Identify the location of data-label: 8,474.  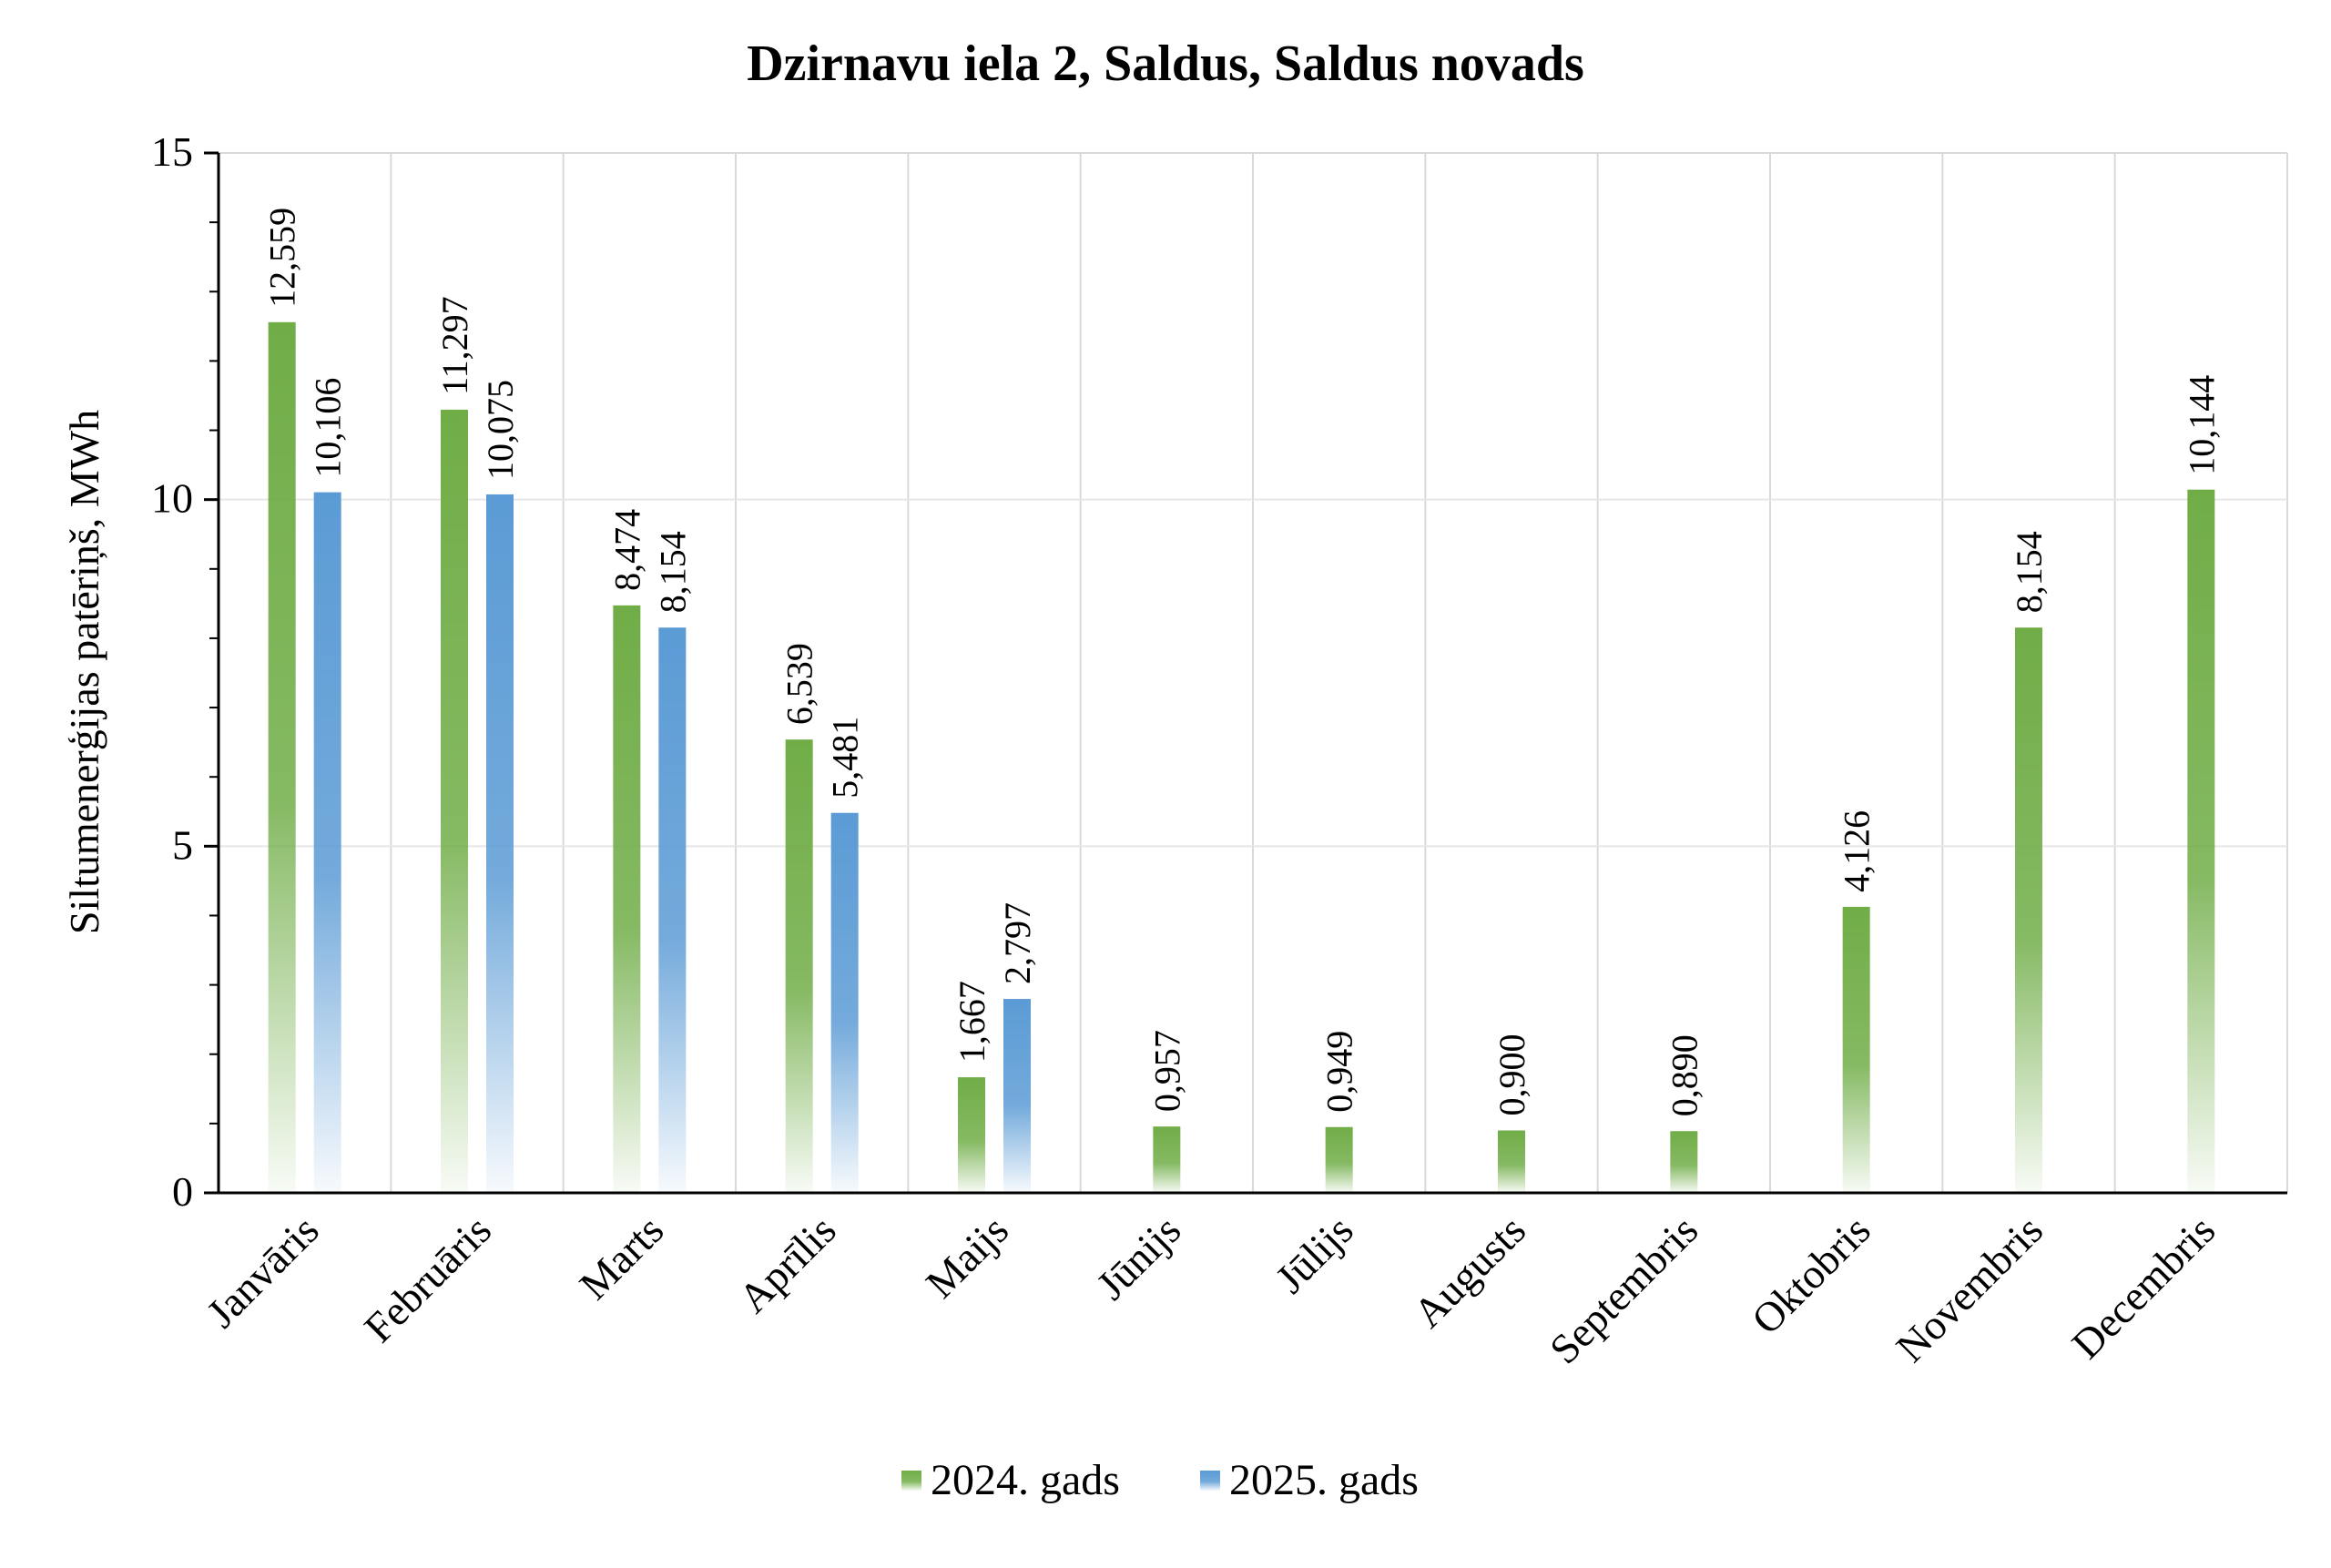
(626, 550).